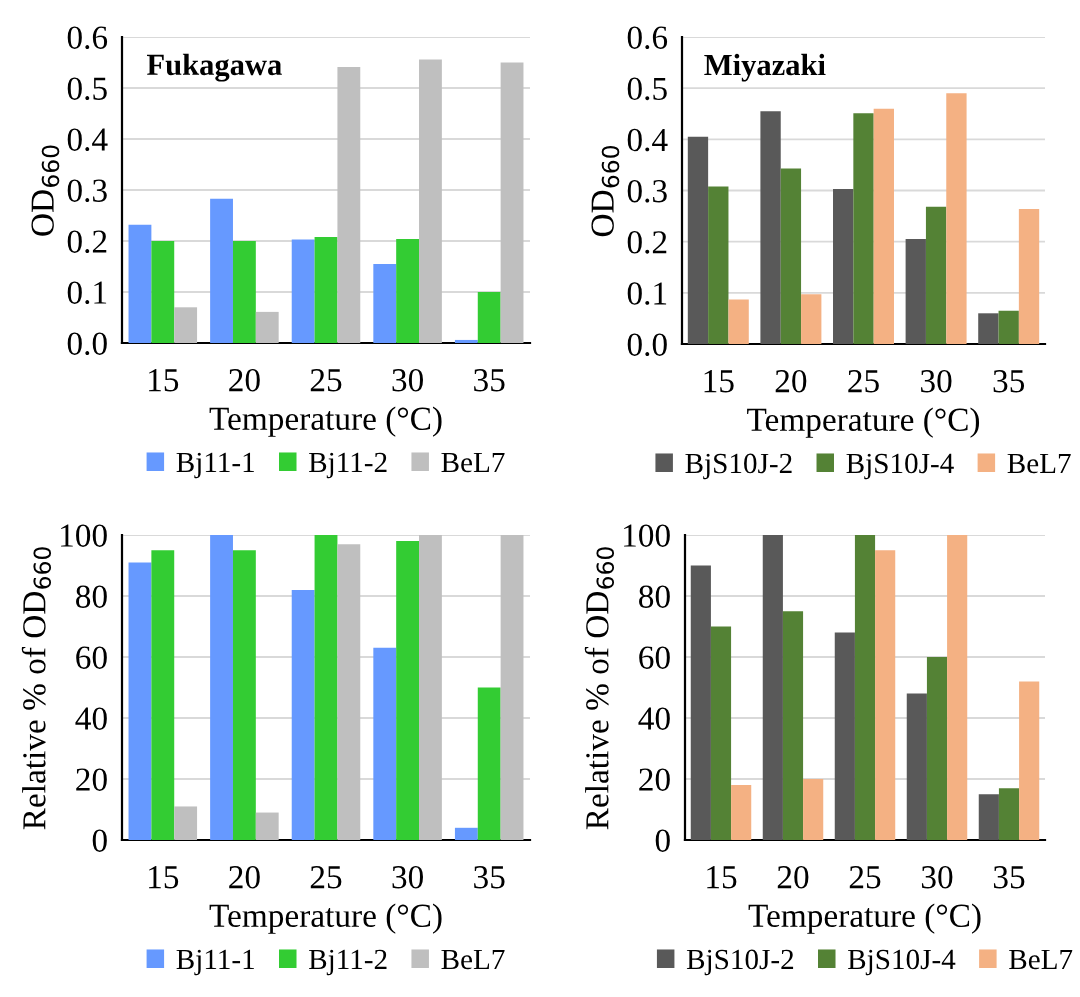 This screenshot has height=997, width=1080. Describe the element at coordinates (599, 688) in the screenshot. I see `y-axis-title: Relative % of OD$_{660}$` at that location.